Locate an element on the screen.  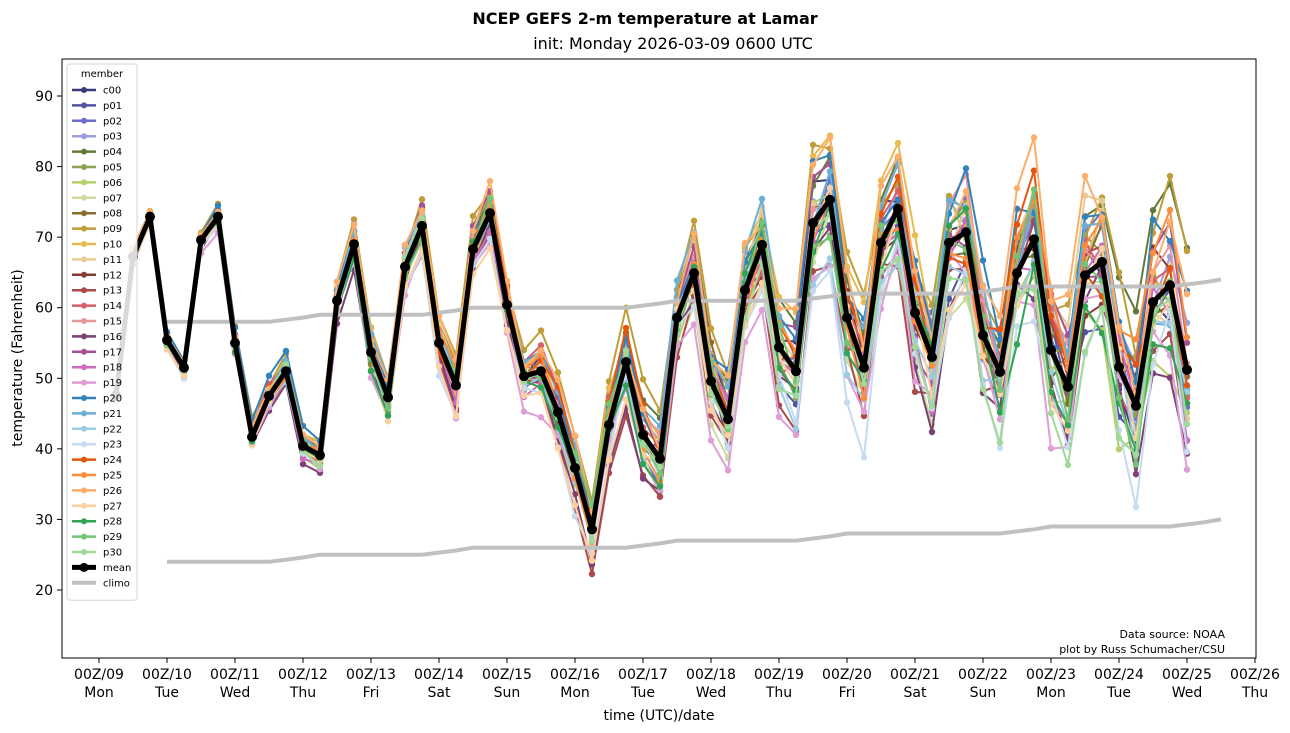
legend-item-p17: p17 is located at coordinates (97, 352).